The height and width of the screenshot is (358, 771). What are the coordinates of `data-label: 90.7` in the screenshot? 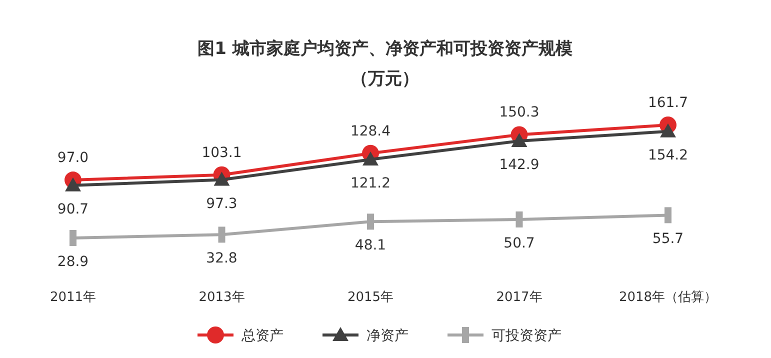 It's located at (73, 209).